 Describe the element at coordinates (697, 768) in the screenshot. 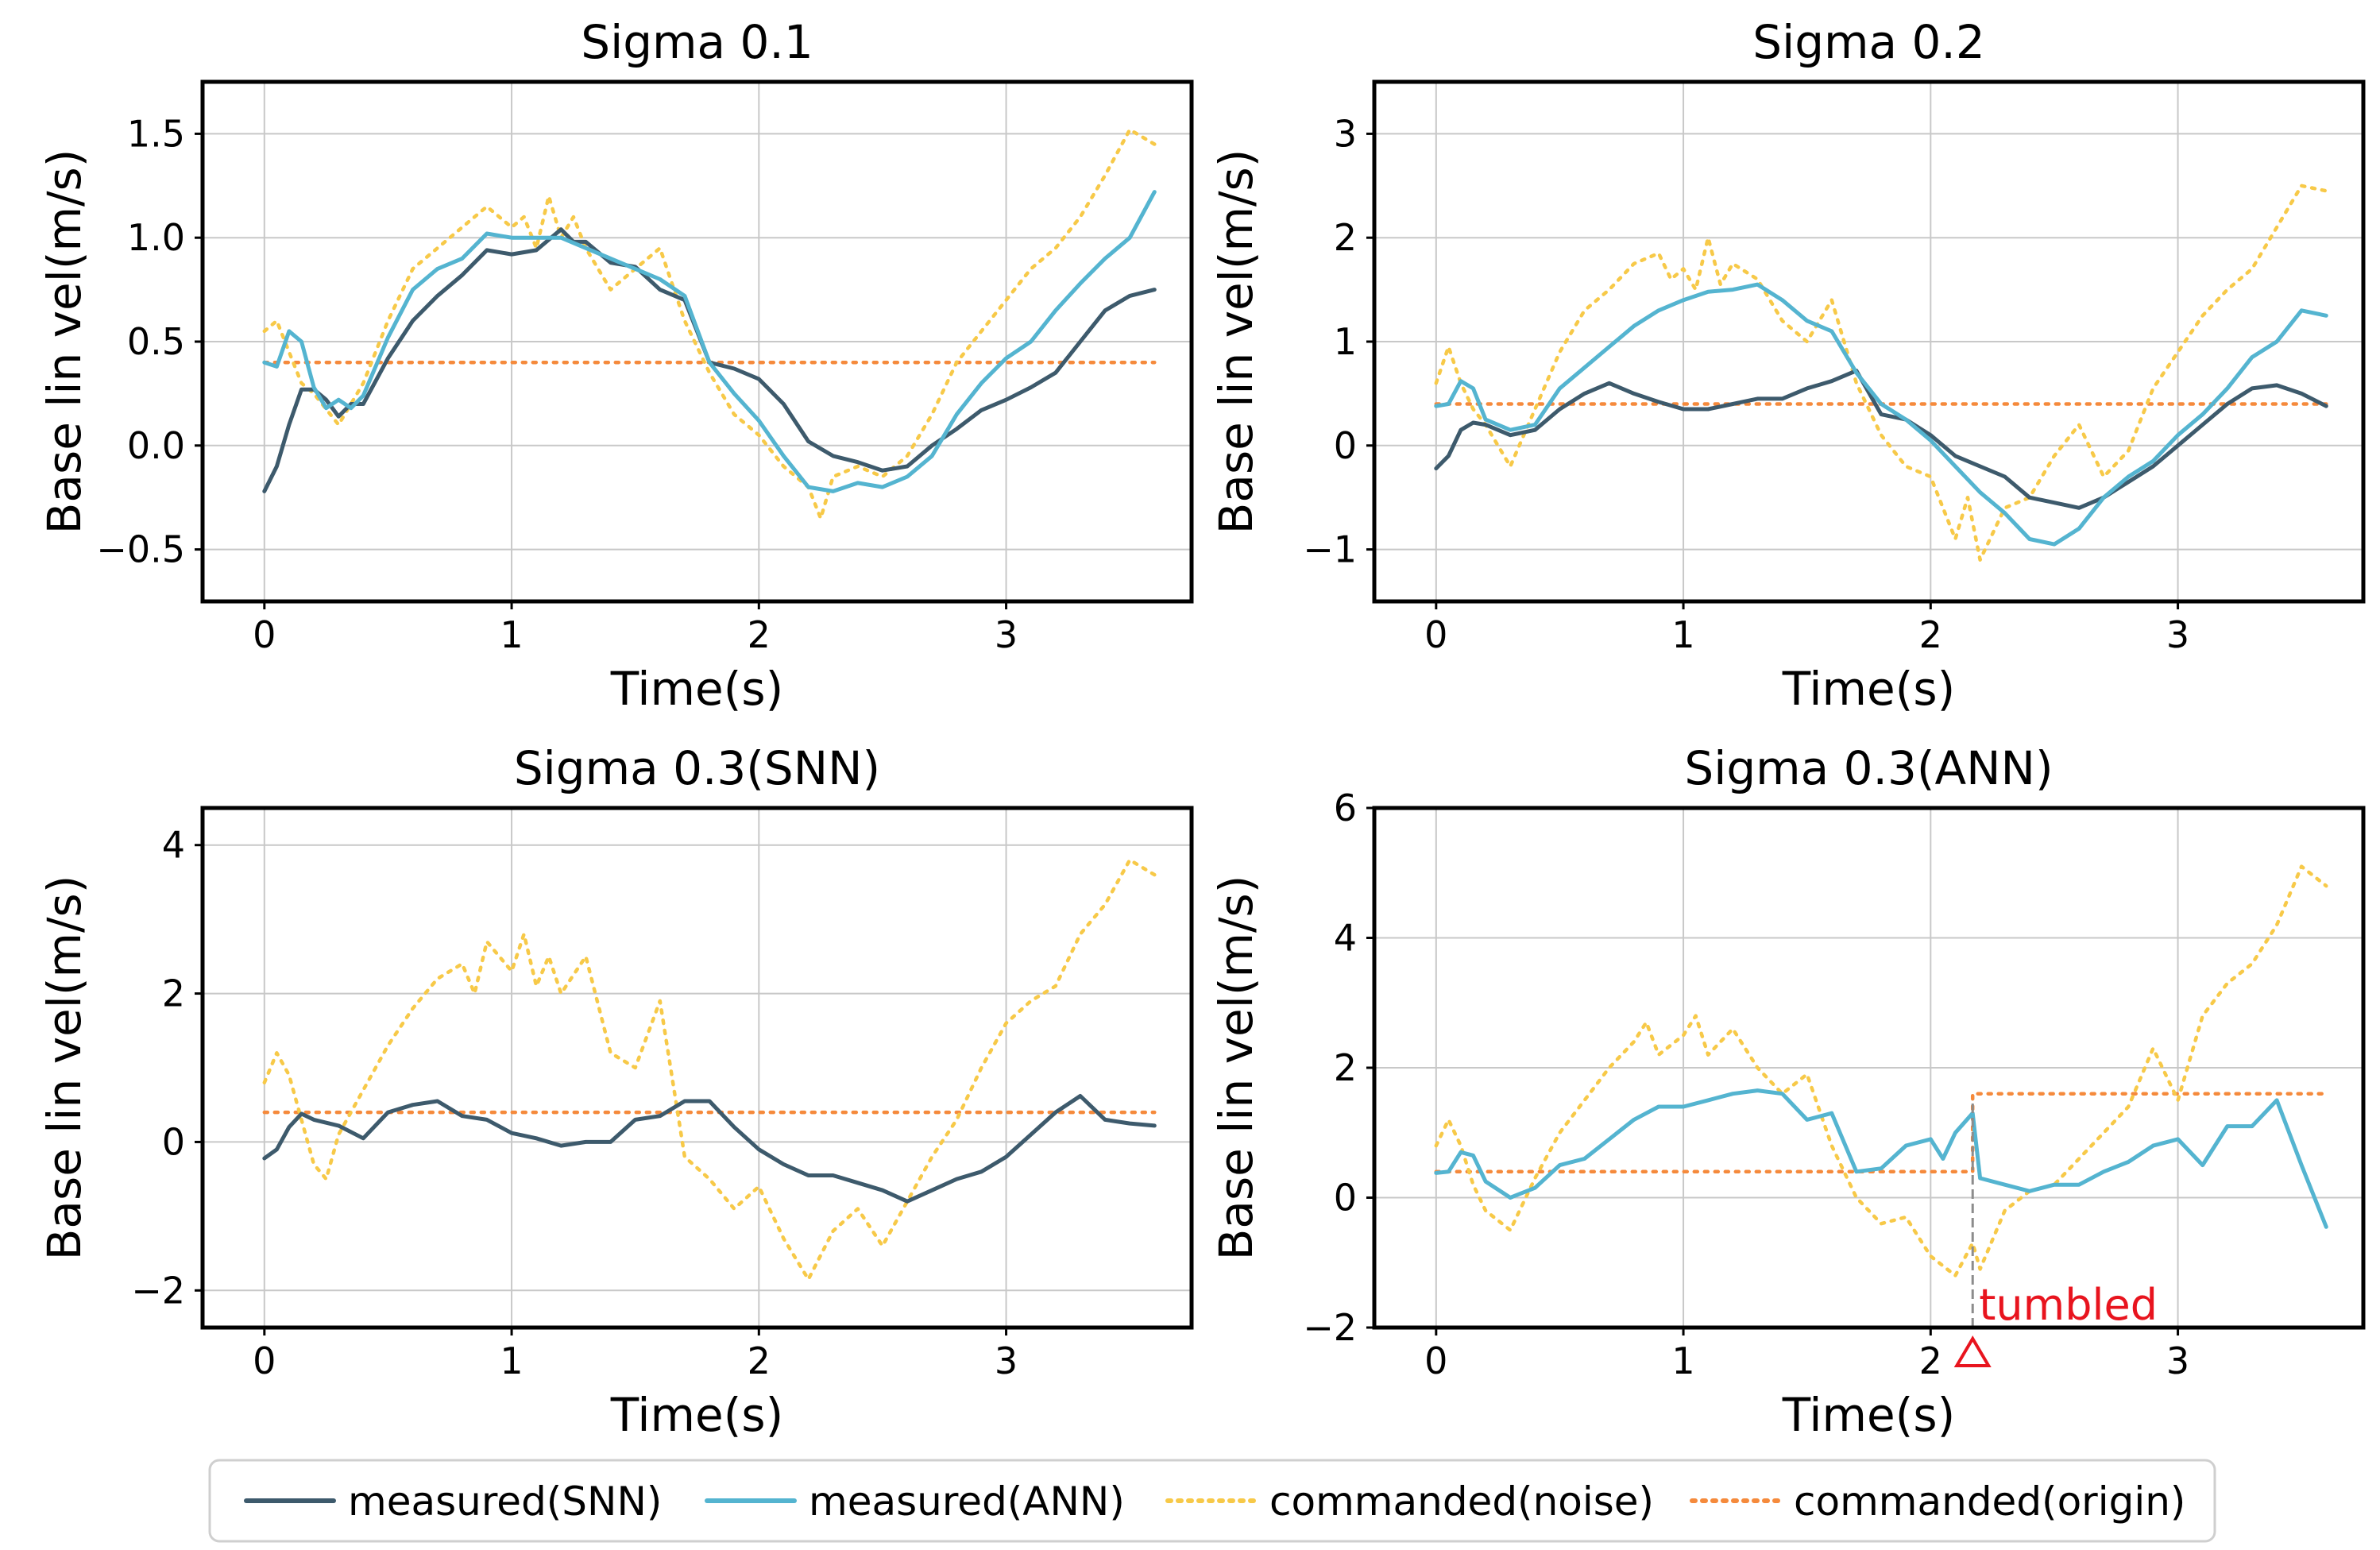

I see `chart-title: Sigma 0.3(SNN)` at that location.